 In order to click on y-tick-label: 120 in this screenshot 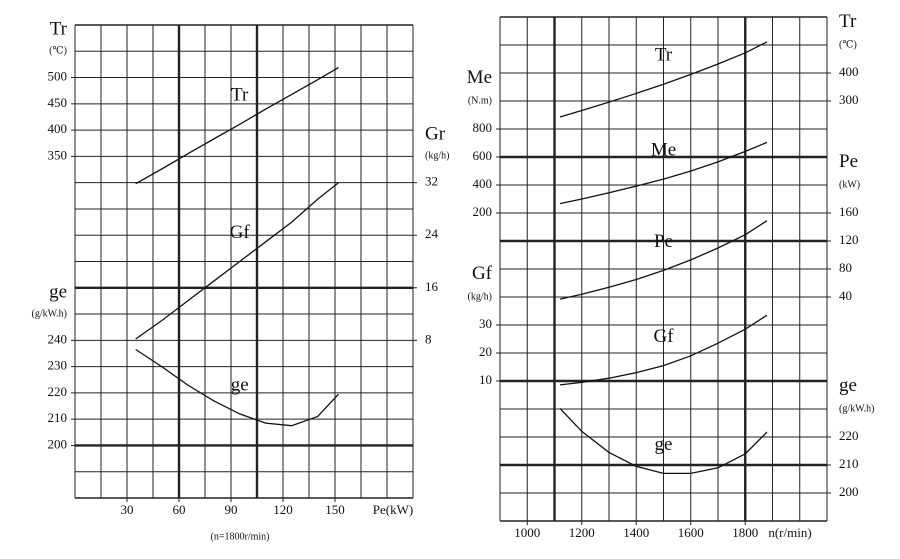, I will do `click(849, 239)`.